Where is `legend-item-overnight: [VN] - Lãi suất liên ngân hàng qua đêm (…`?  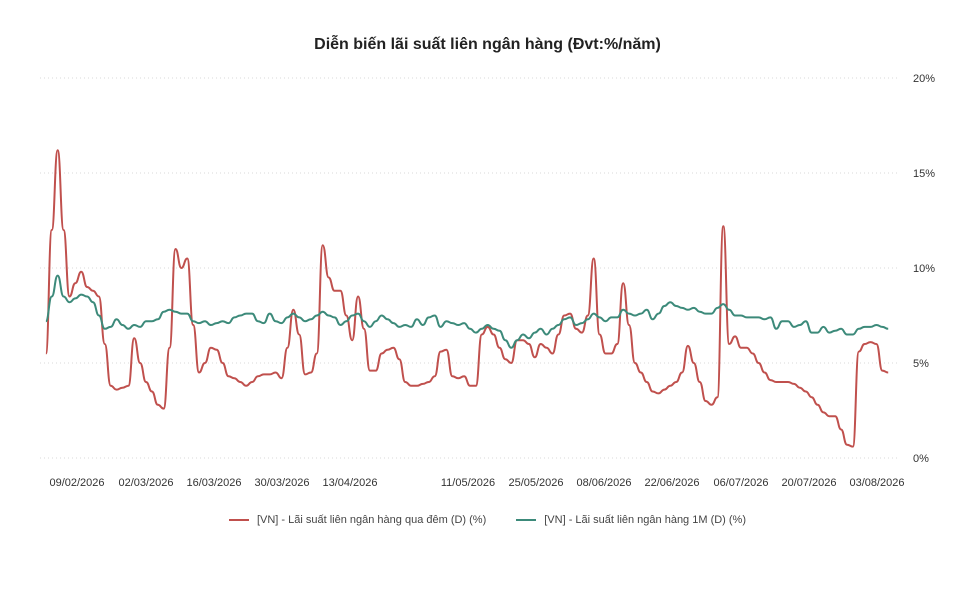 legend-item-overnight: [VN] - Lãi suất liên ngân hàng qua đêm (… is located at coordinates (357, 520).